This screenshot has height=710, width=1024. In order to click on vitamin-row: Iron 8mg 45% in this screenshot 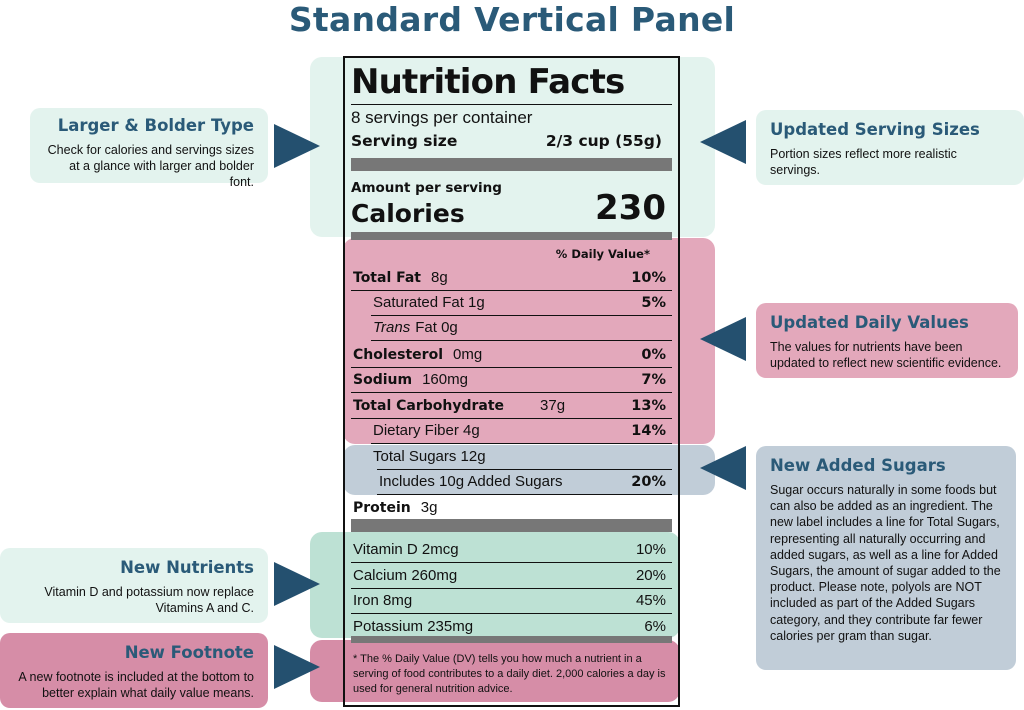, I will do `click(511, 601)`.